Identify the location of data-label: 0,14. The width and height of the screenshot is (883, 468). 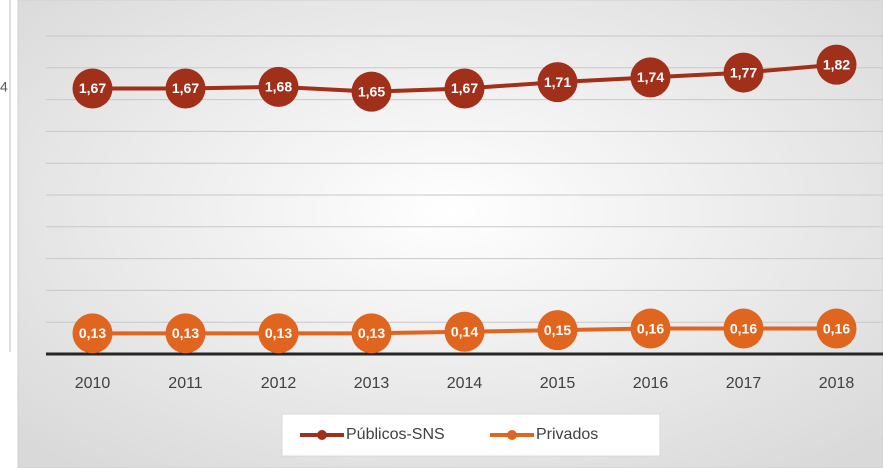
(464, 331).